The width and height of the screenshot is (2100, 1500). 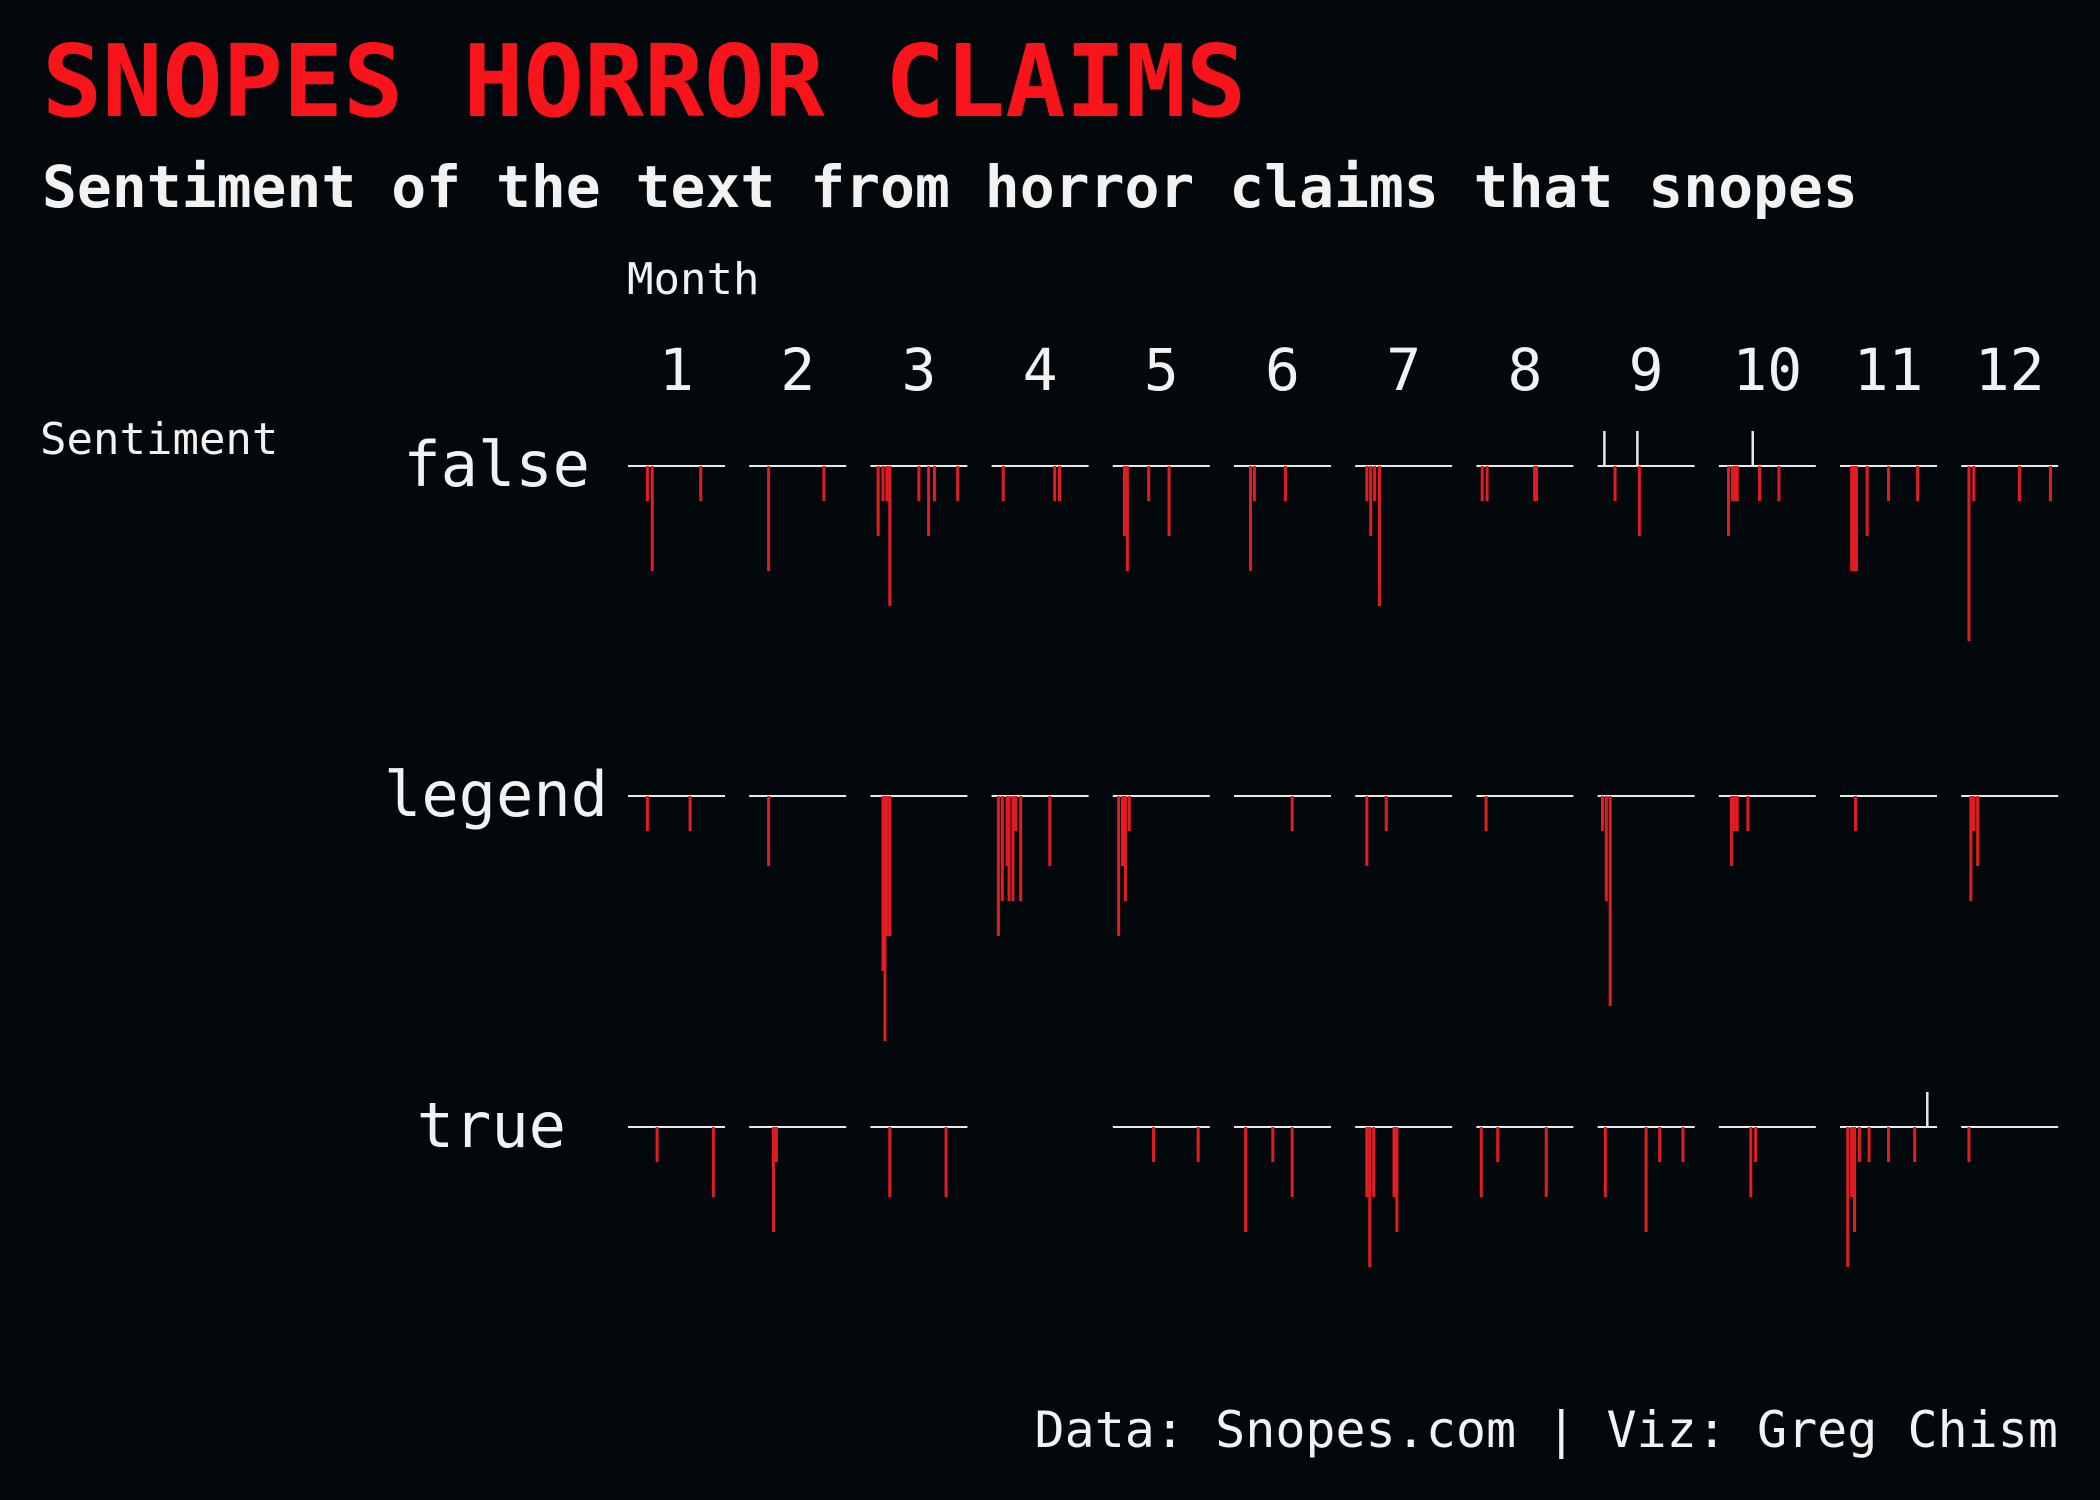 What do you see at coordinates (1646, 370) in the screenshot?
I see `month-label: 9` at bounding box center [1646, 370].